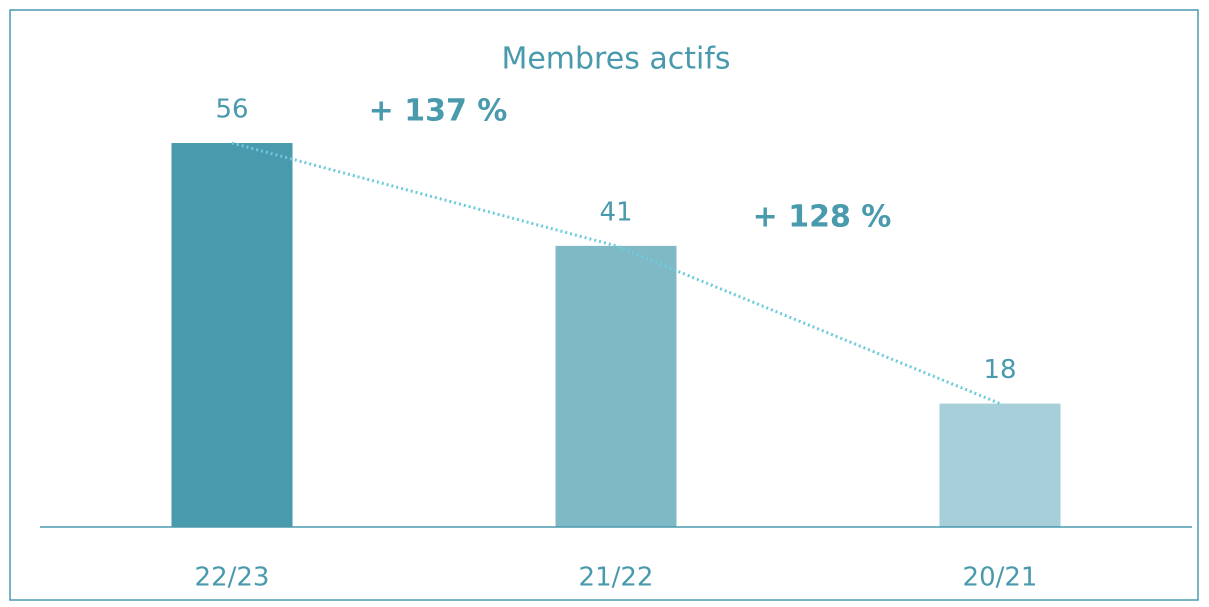  What do you see at coordinates (615, 59) in the screenshot?
I see `chart-title: Membres actifs` at bounding box center [615, 59].